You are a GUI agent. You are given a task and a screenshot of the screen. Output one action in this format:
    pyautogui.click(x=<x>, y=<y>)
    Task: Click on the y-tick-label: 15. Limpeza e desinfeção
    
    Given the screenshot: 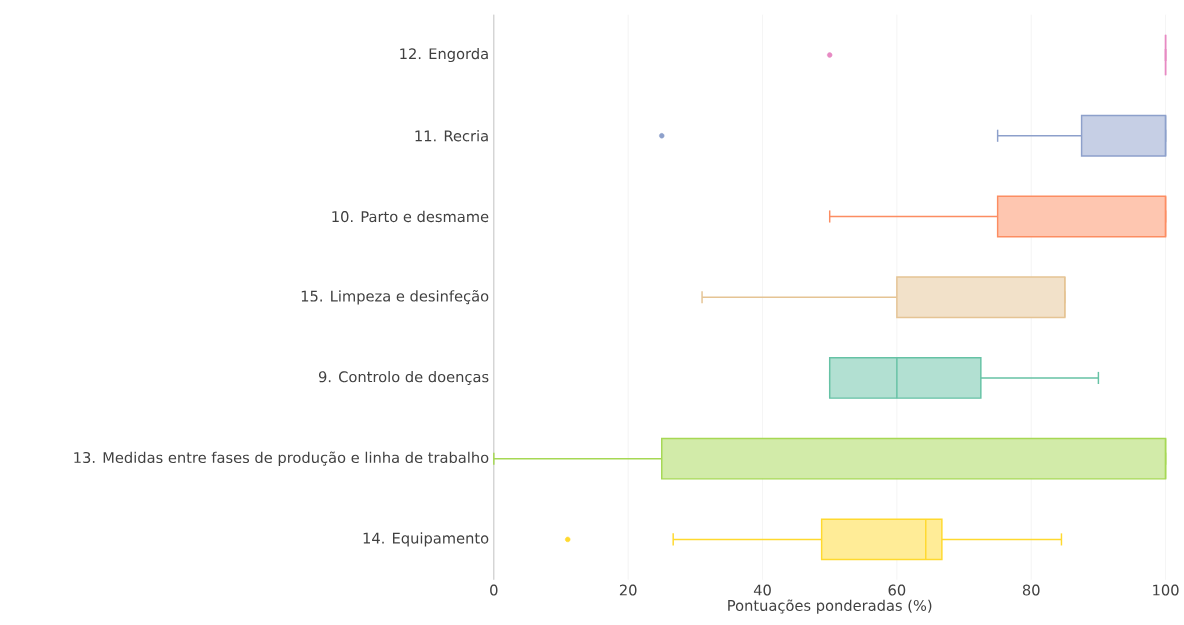 What is the action you would take?
    pyautogui.click(x=395, y=297)
    